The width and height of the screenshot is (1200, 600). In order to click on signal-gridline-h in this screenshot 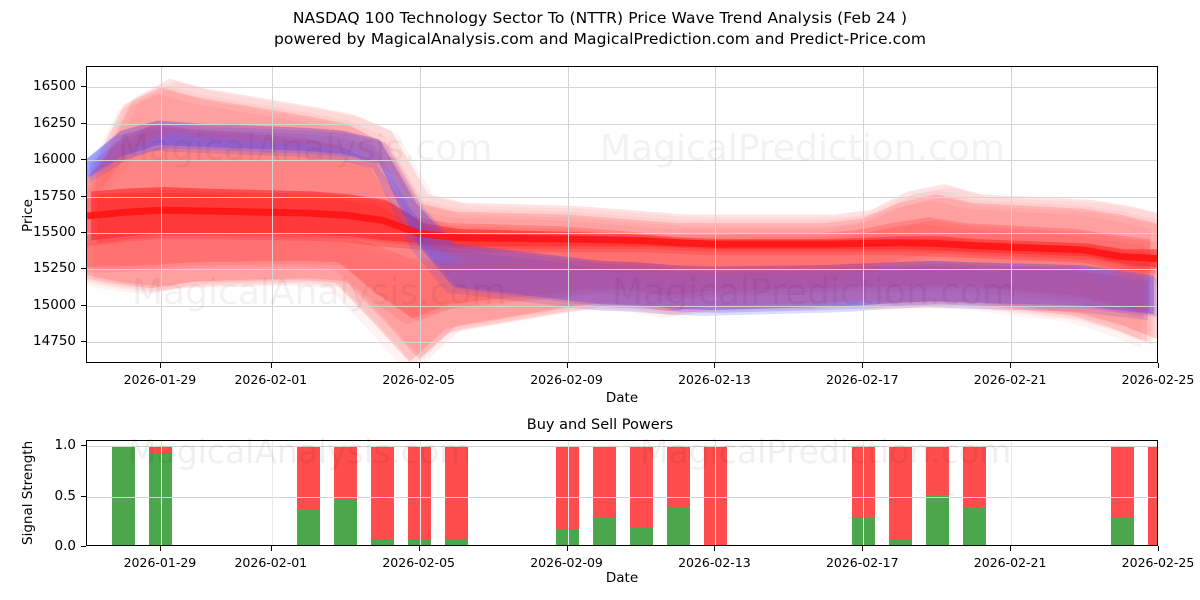, I will do `click(622, 497)`.